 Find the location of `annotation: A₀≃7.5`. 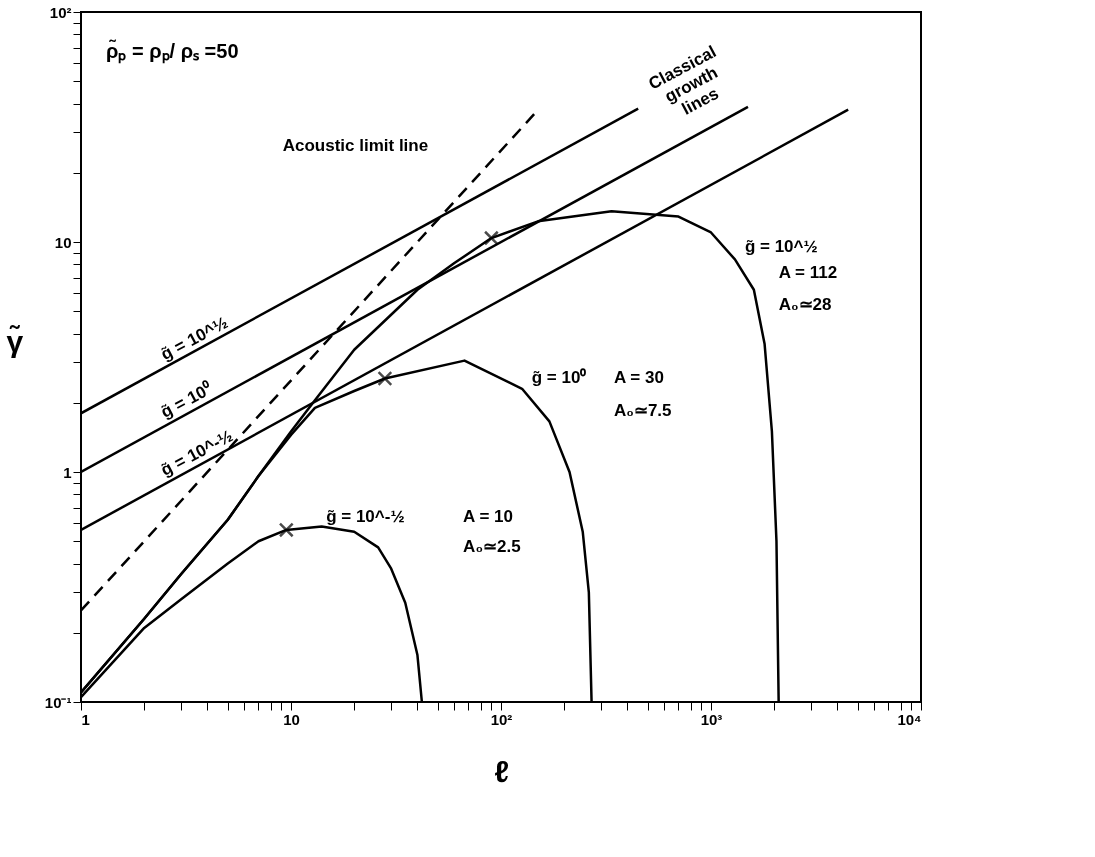

annotation: A₀≃7.5 is located at coordinates (642, 410).